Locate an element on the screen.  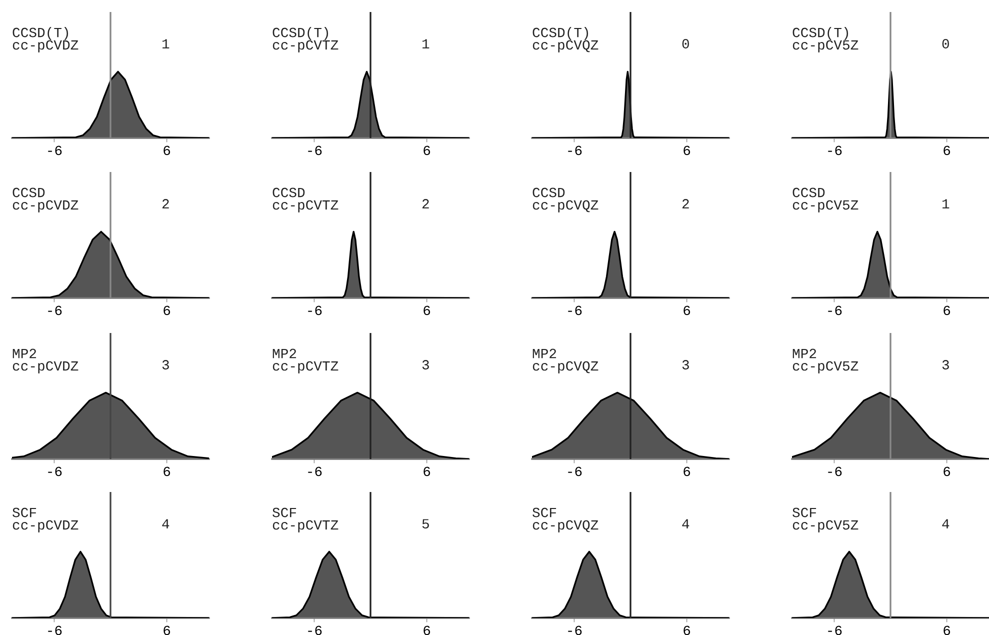
text: SCF cc-pCV5Z is located at coordinates (825, 520).